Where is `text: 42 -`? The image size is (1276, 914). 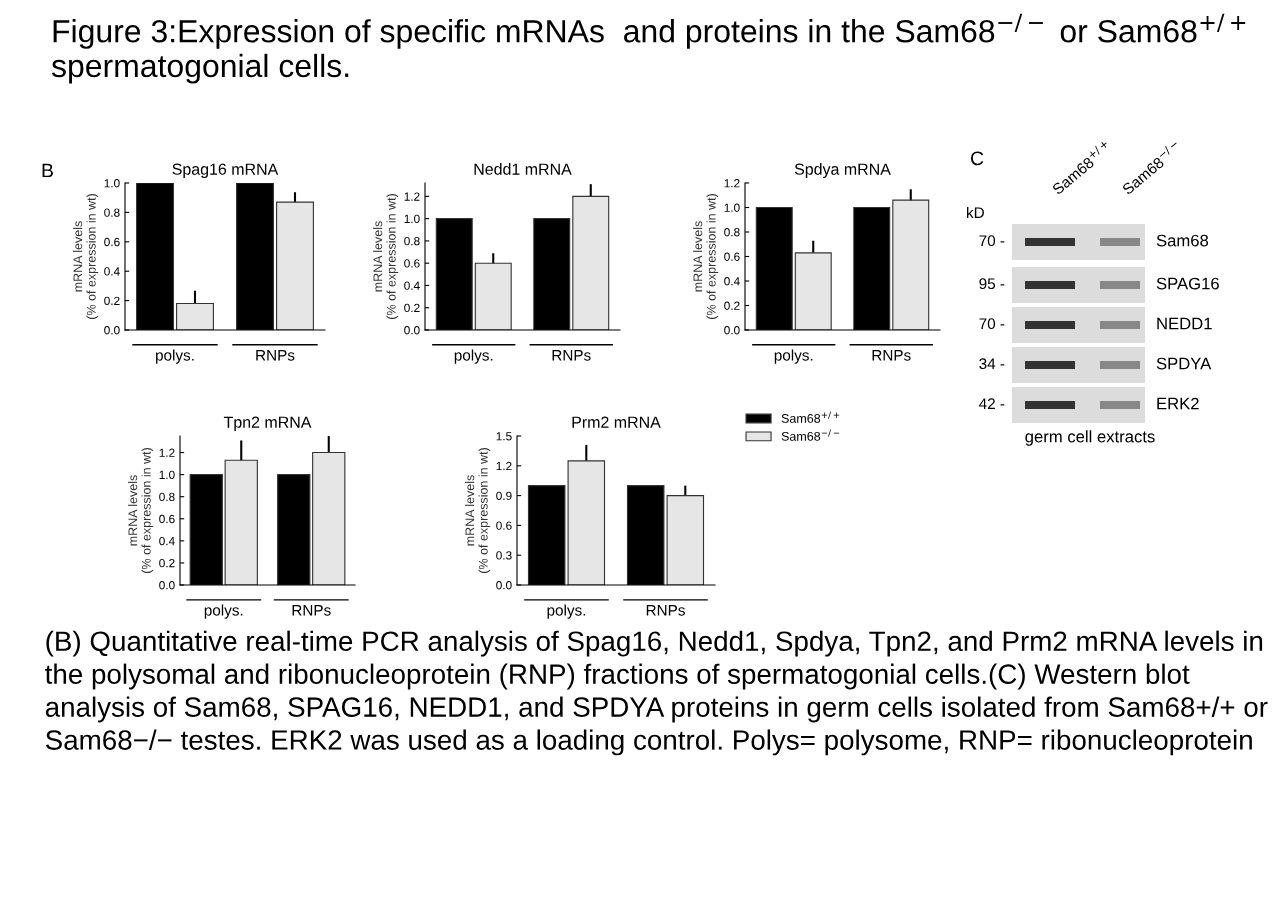
text: 42 - is located at coordinates (992, 403).